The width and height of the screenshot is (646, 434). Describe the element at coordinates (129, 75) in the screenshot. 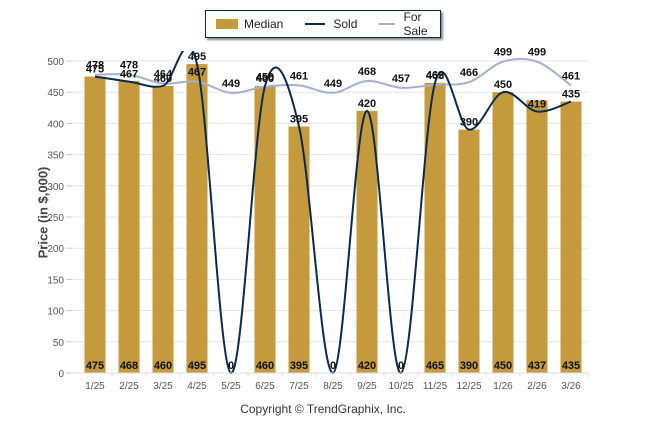

I see `sold-value-label: 467` at that location.